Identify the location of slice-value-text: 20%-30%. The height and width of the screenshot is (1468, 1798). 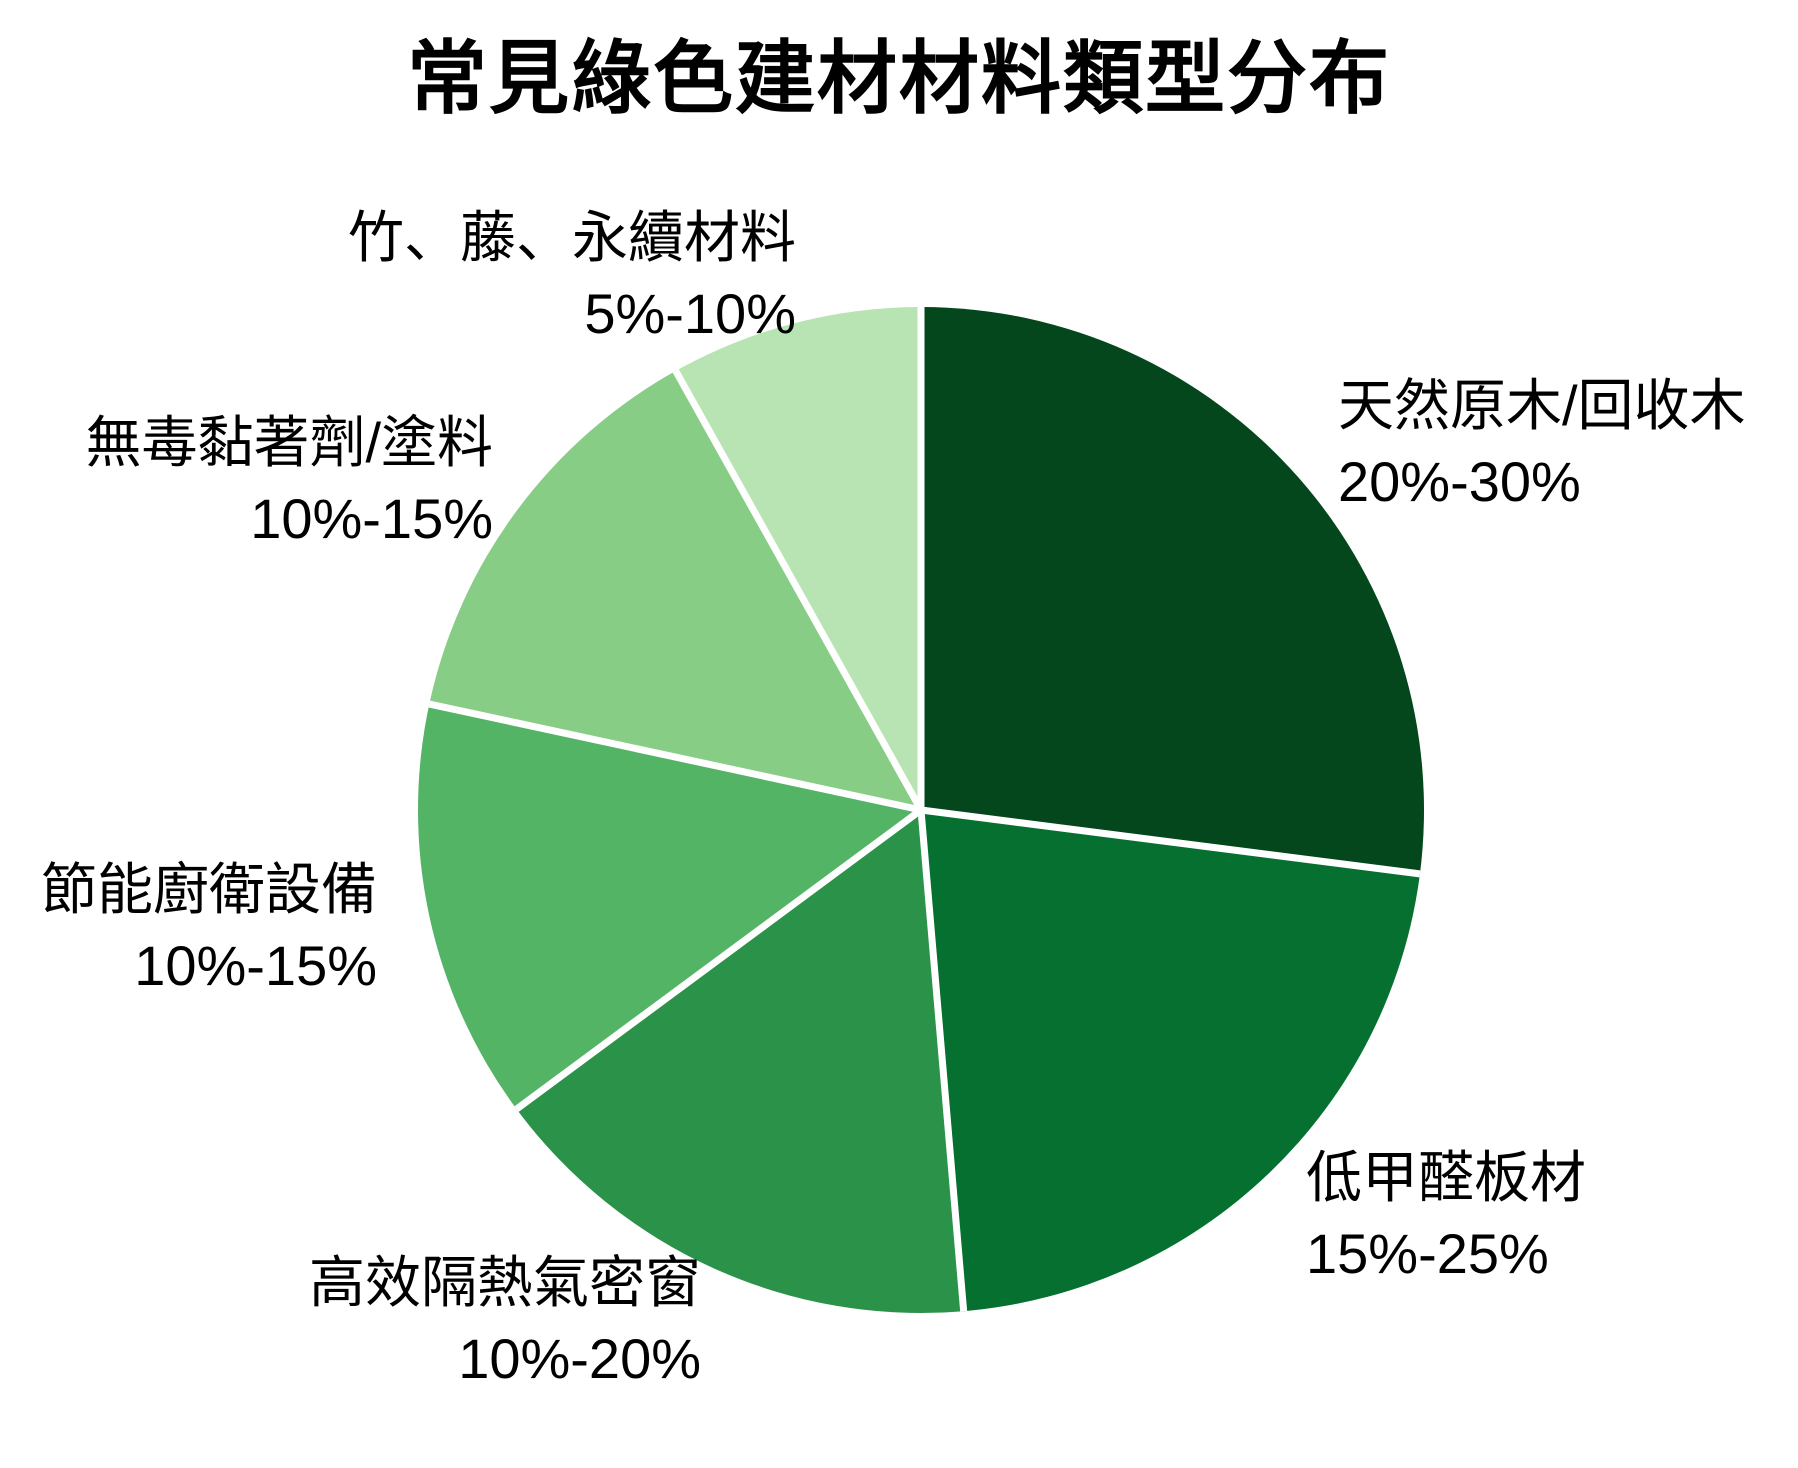
(1459, 481).